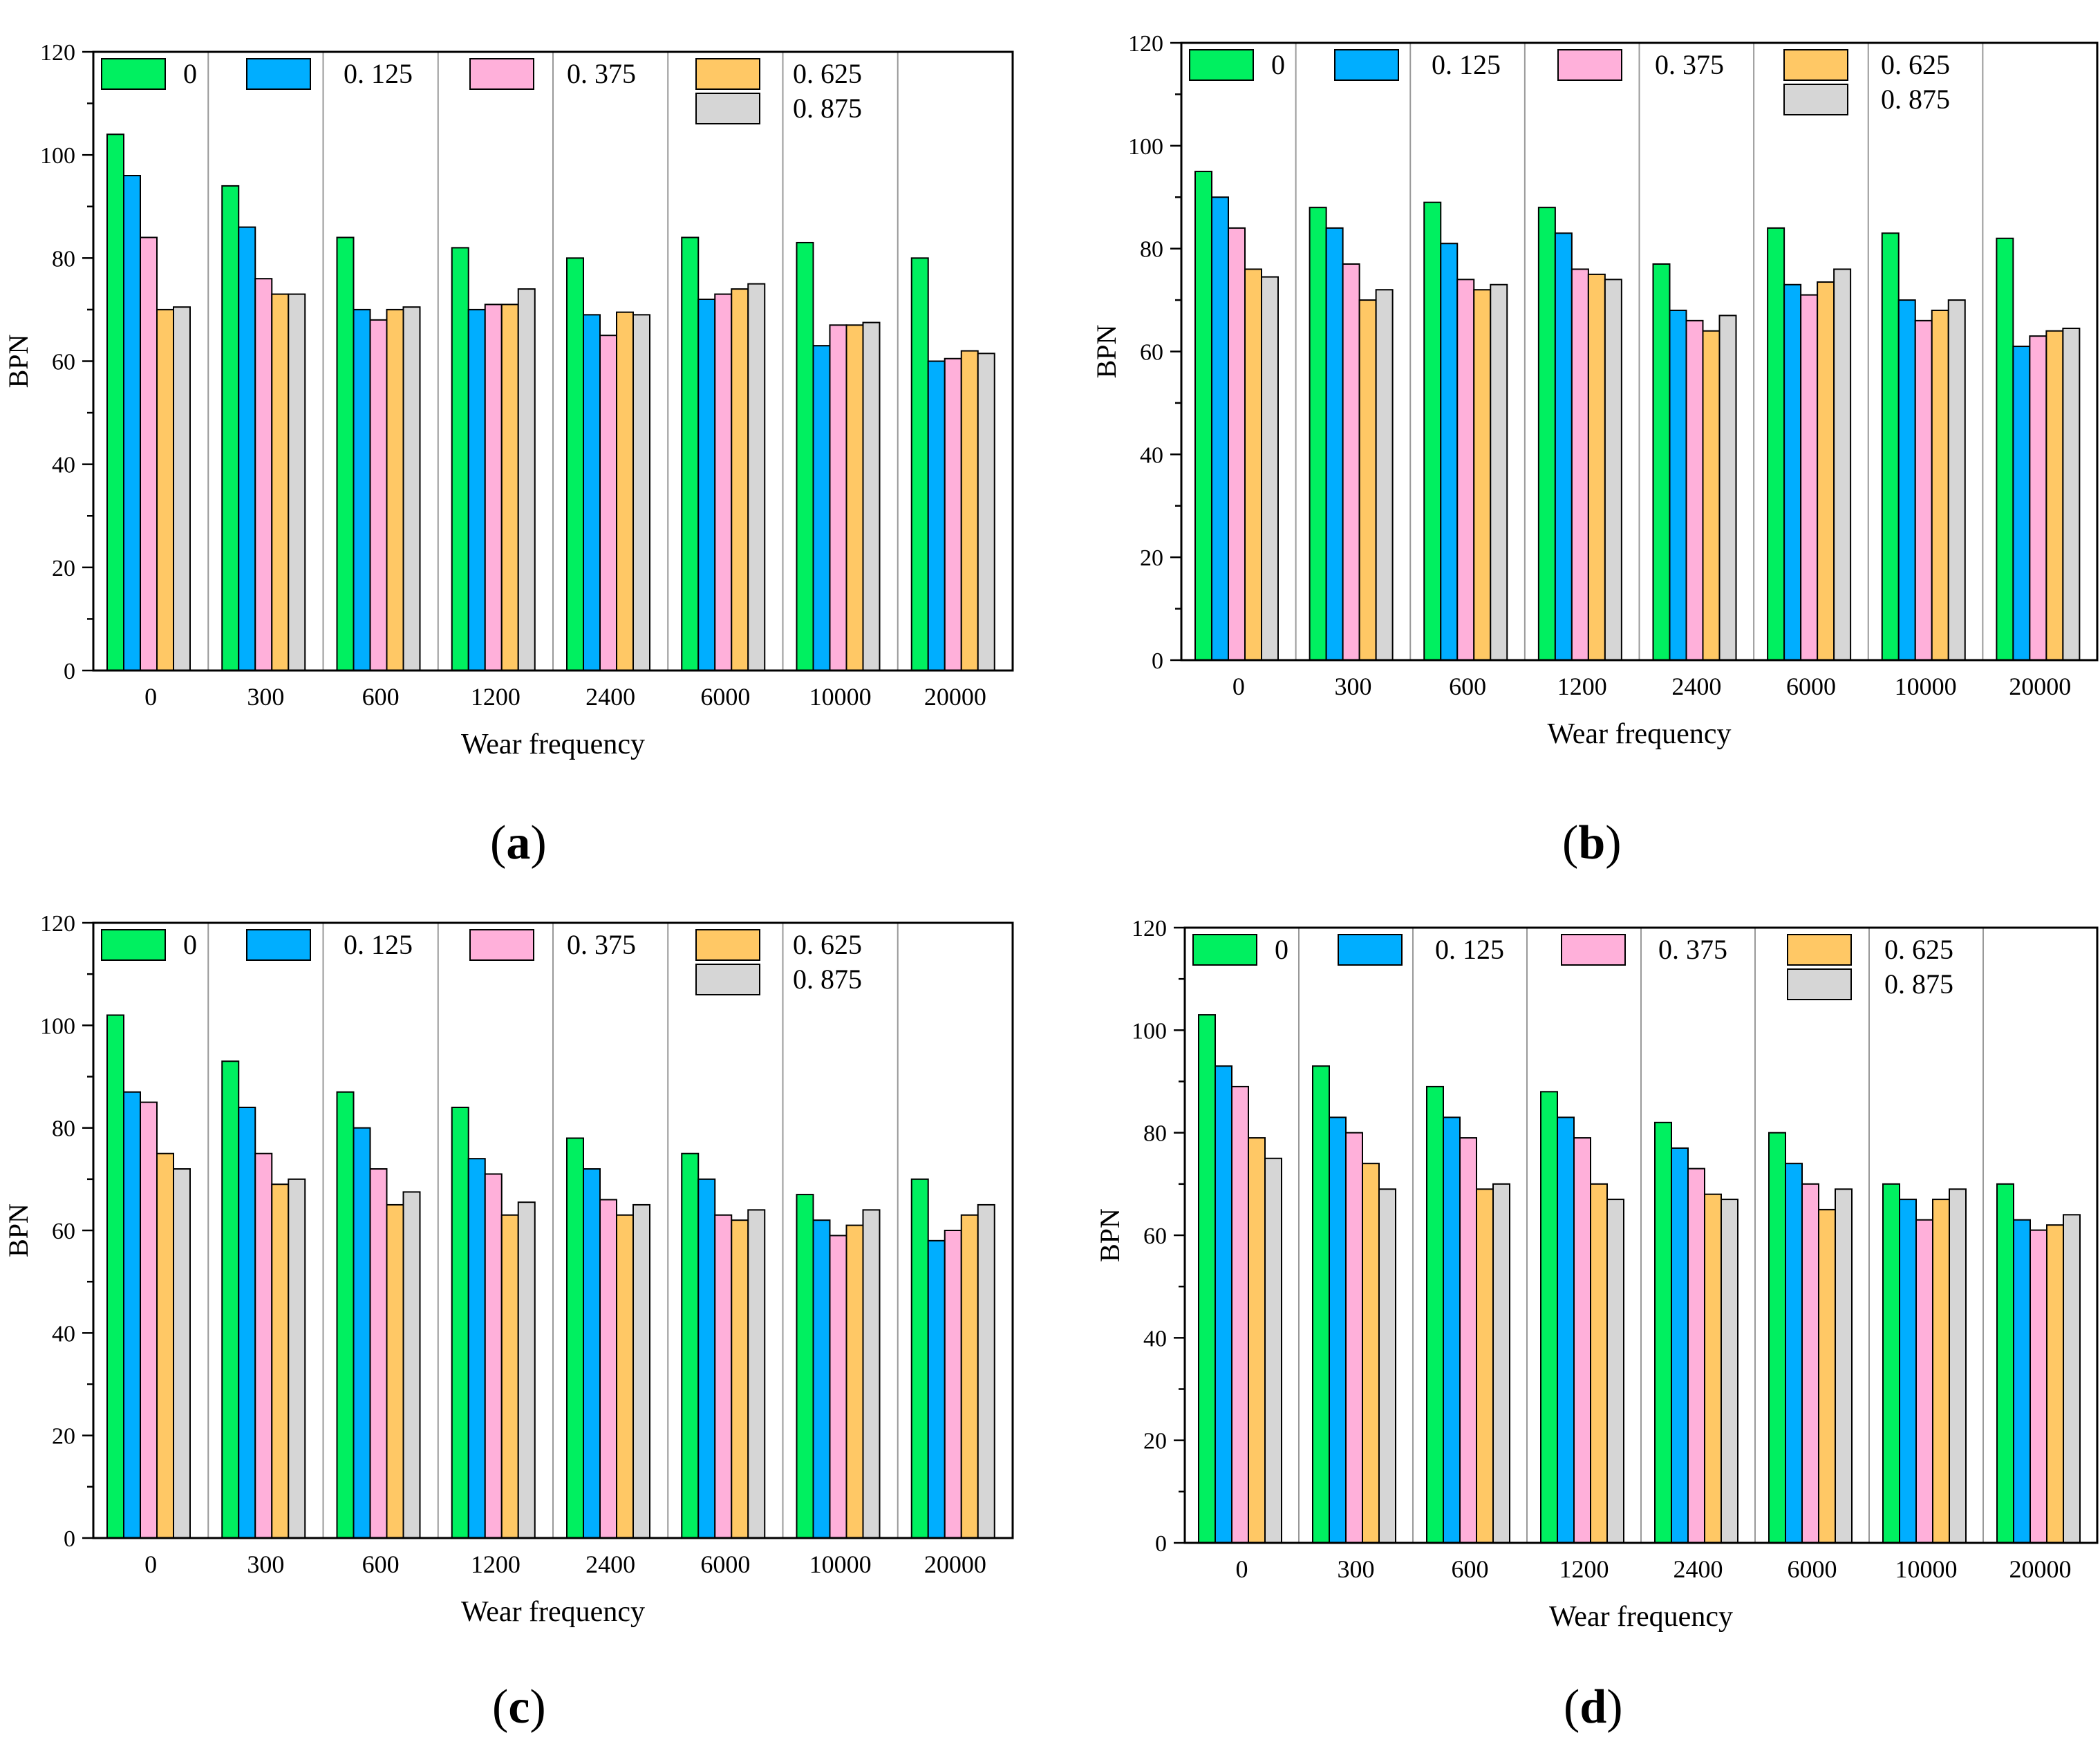  I want to click on bar-b-0.875-300, so click(1384, 475).